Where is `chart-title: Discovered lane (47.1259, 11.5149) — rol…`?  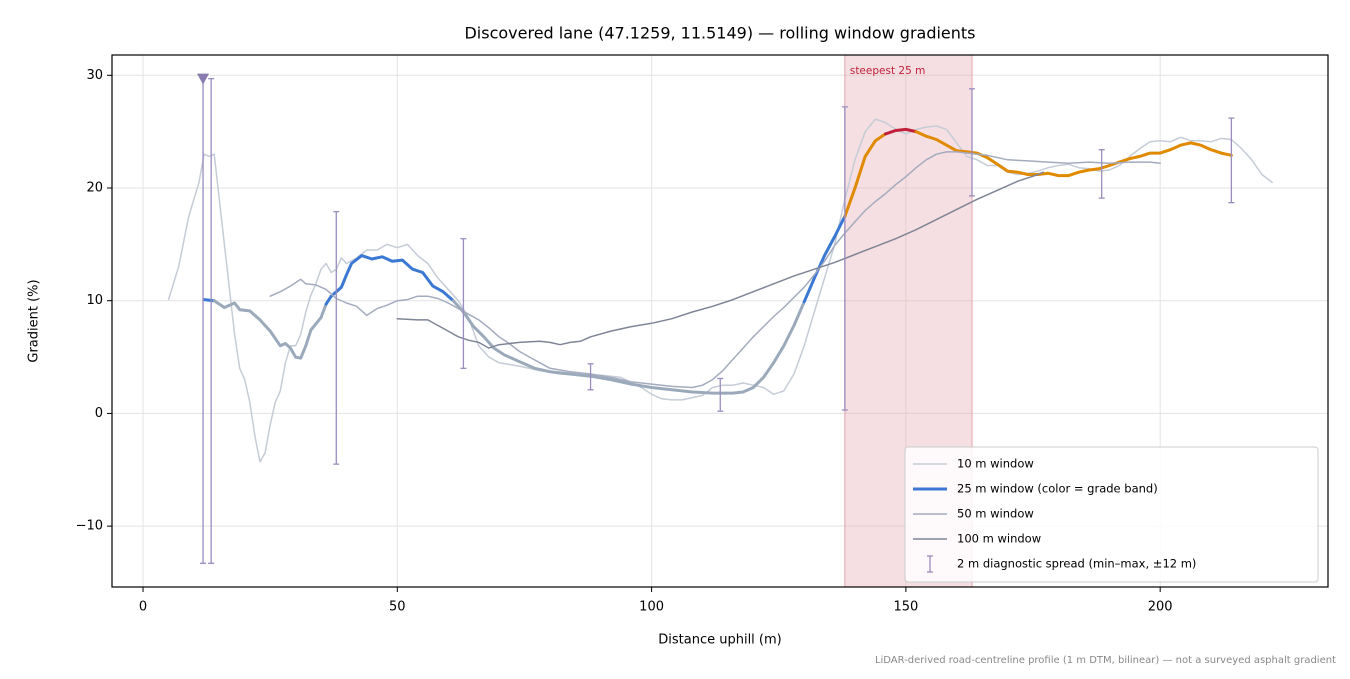 chart-title: Discovered lane (47.1259, 11.5149) — rol… is located at coordinates (719, 33).